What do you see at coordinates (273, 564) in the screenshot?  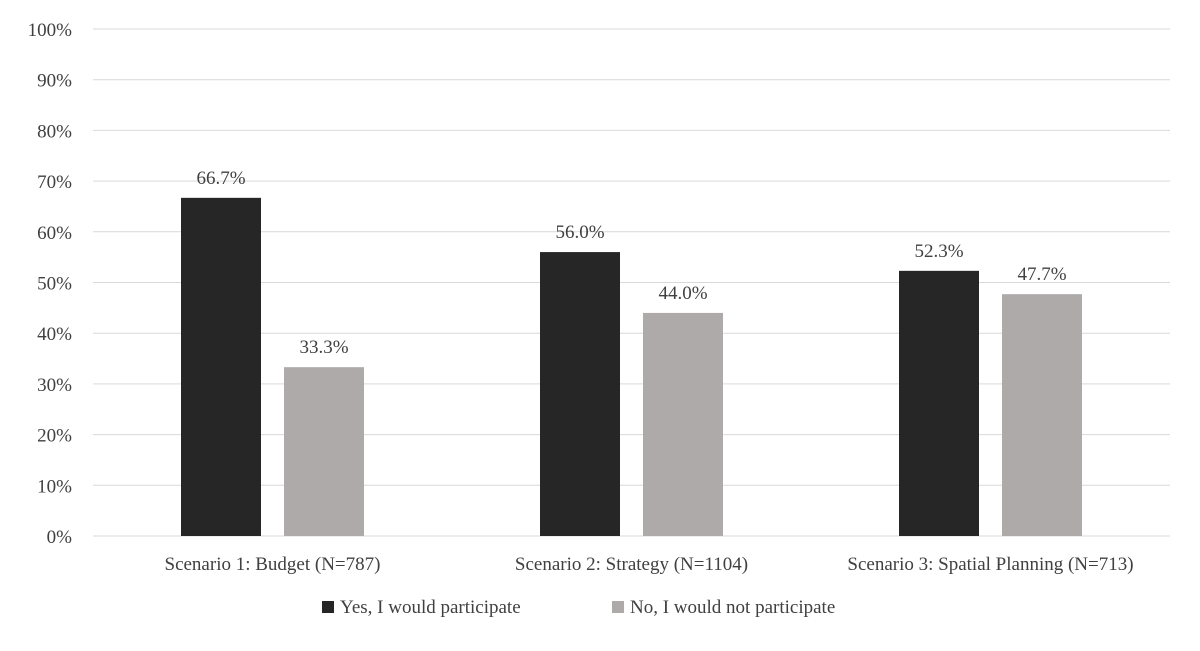 I see `category-label: Scenario 1: Budget (N=787)` at bounding box center [273, 564].